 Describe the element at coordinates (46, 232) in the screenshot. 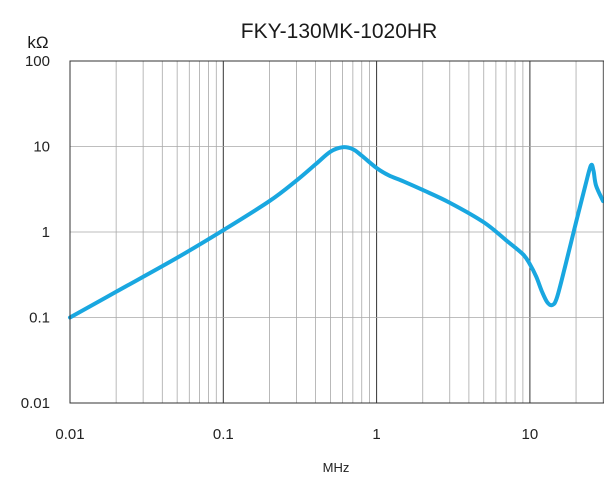

I see `y-tick-label: 1` at that location.